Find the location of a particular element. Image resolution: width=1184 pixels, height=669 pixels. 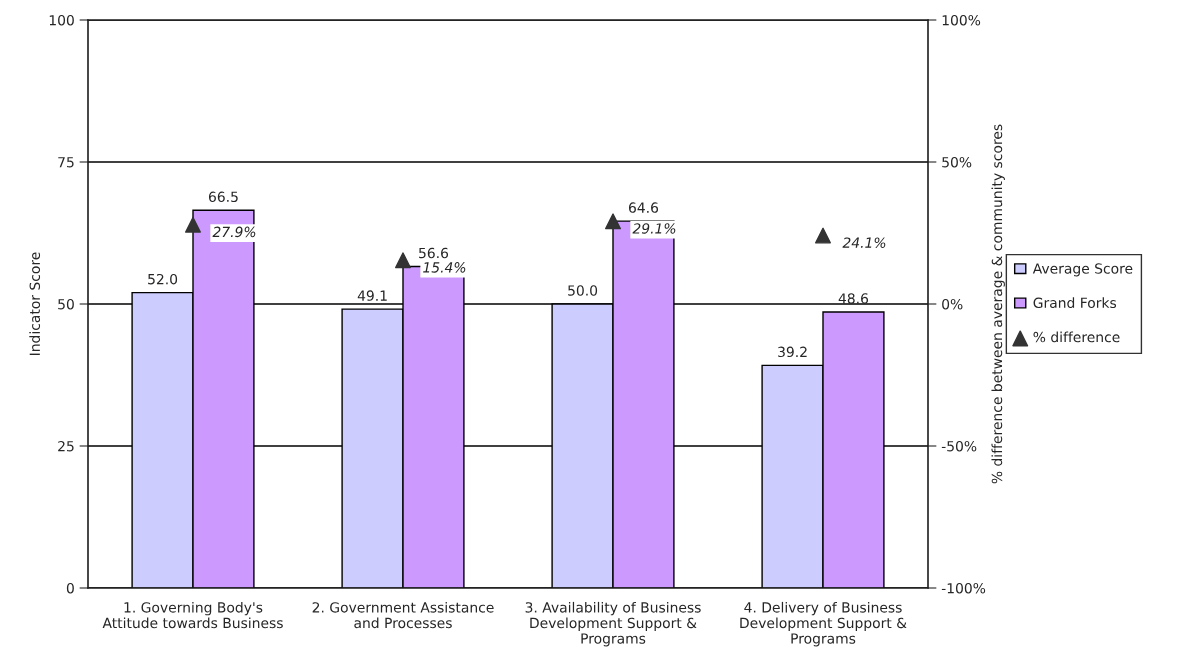

y-tick-label: 50 is located at coordinates (66, 304).